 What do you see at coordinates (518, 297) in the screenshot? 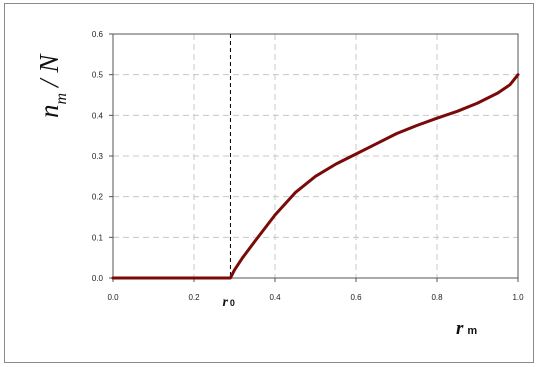
I see `x-tick-label: 1.0` at bounding box center [518, 297].